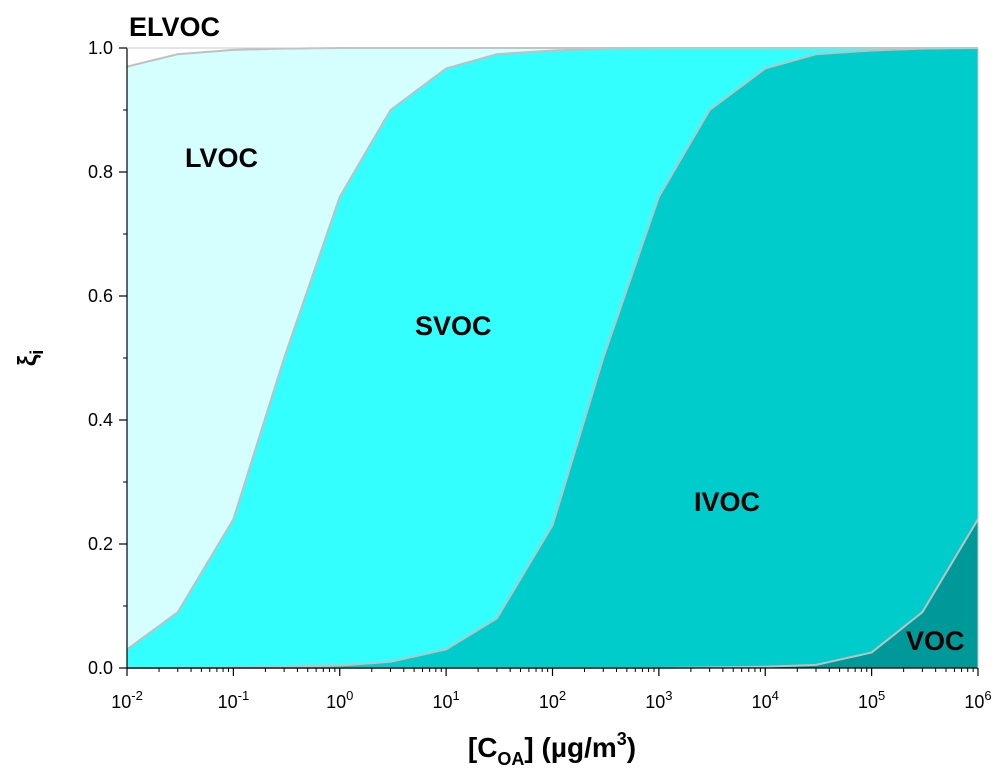  What do you see at coordinates (100, 668) in the screenshot?
I see `y-tick-label: 0.0` at bounding box center [100, 668].